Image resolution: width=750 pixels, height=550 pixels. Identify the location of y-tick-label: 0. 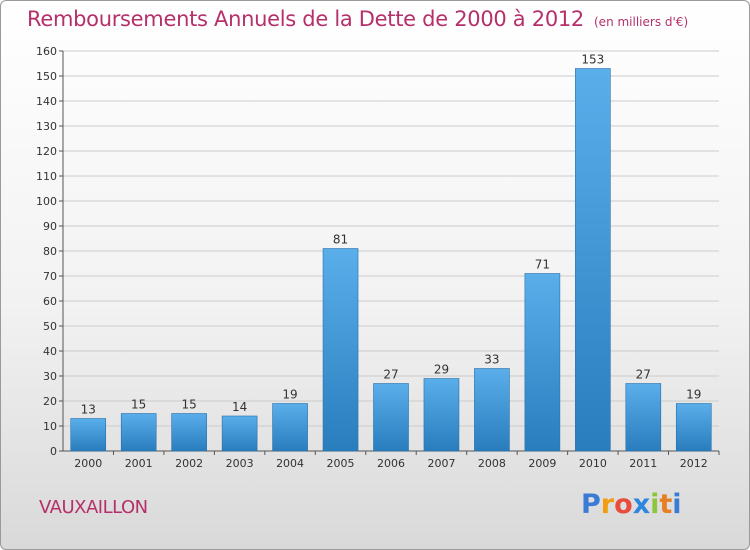
(53, 451).